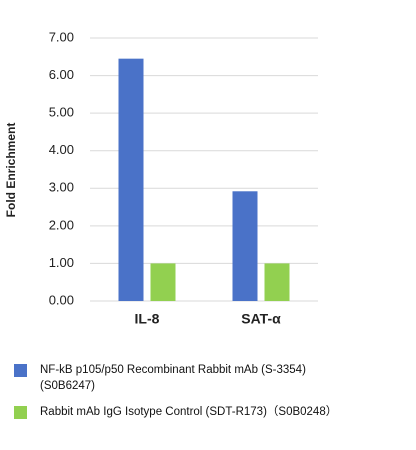 The image size is (416, 450). I want to click on y-tick-label: 6.00, so click(61, 74).